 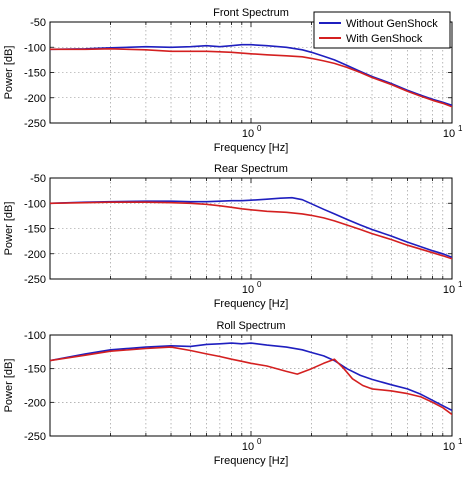 What do you see at coordinates (384, 39) in the screenshot?
I see `legend-label: With GenShock` at bounding box center [384, 39].